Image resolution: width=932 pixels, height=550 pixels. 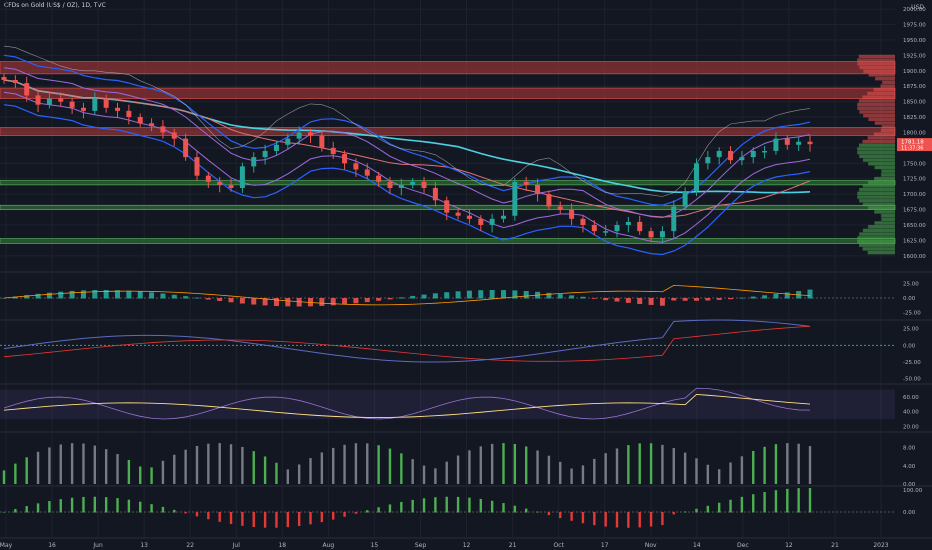 I want to click on x-tick-label: May, so click(x=6, y=545).